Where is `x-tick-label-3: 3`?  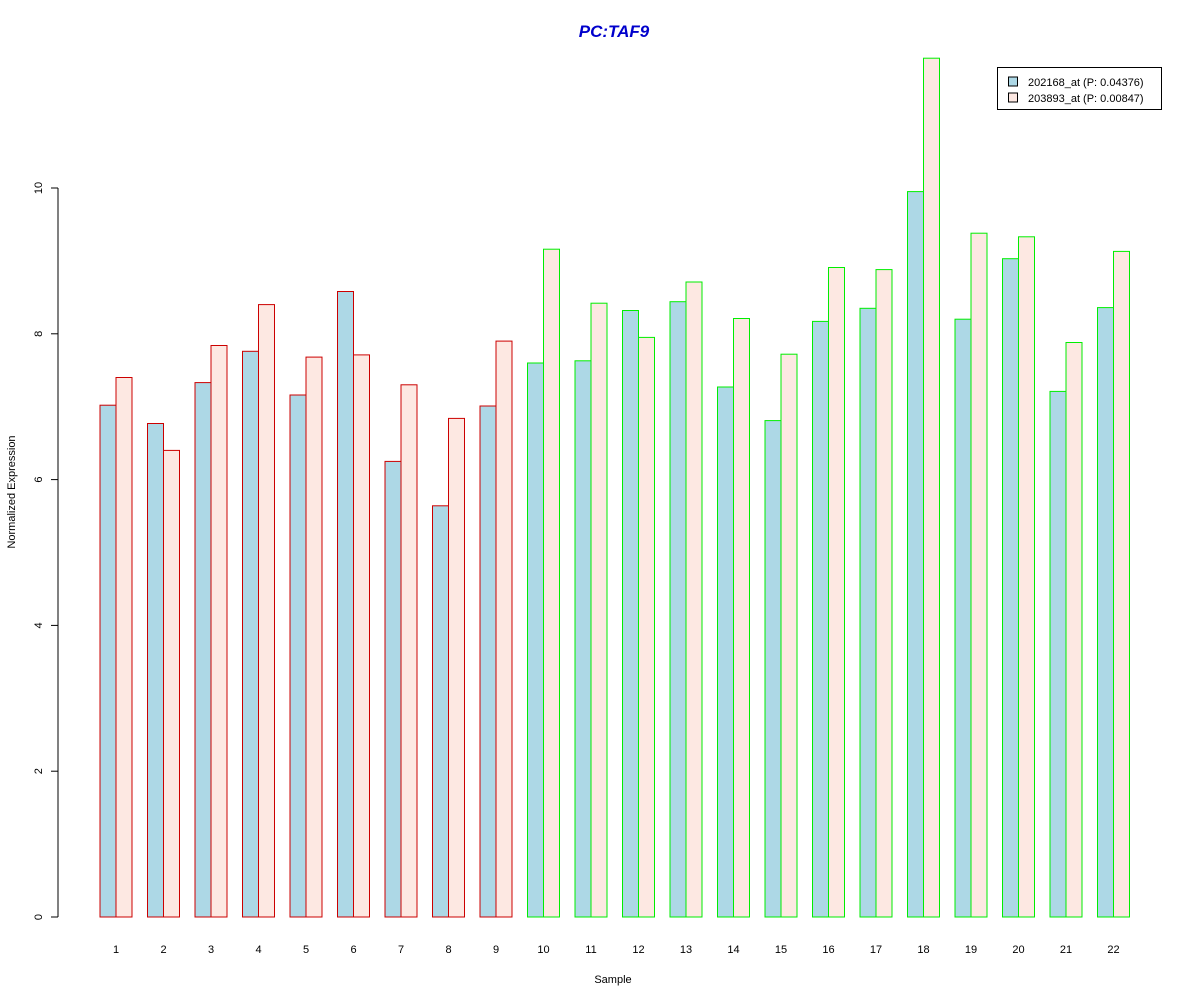
x-tick-label-3: 3 is located at coordinates (211, 950).